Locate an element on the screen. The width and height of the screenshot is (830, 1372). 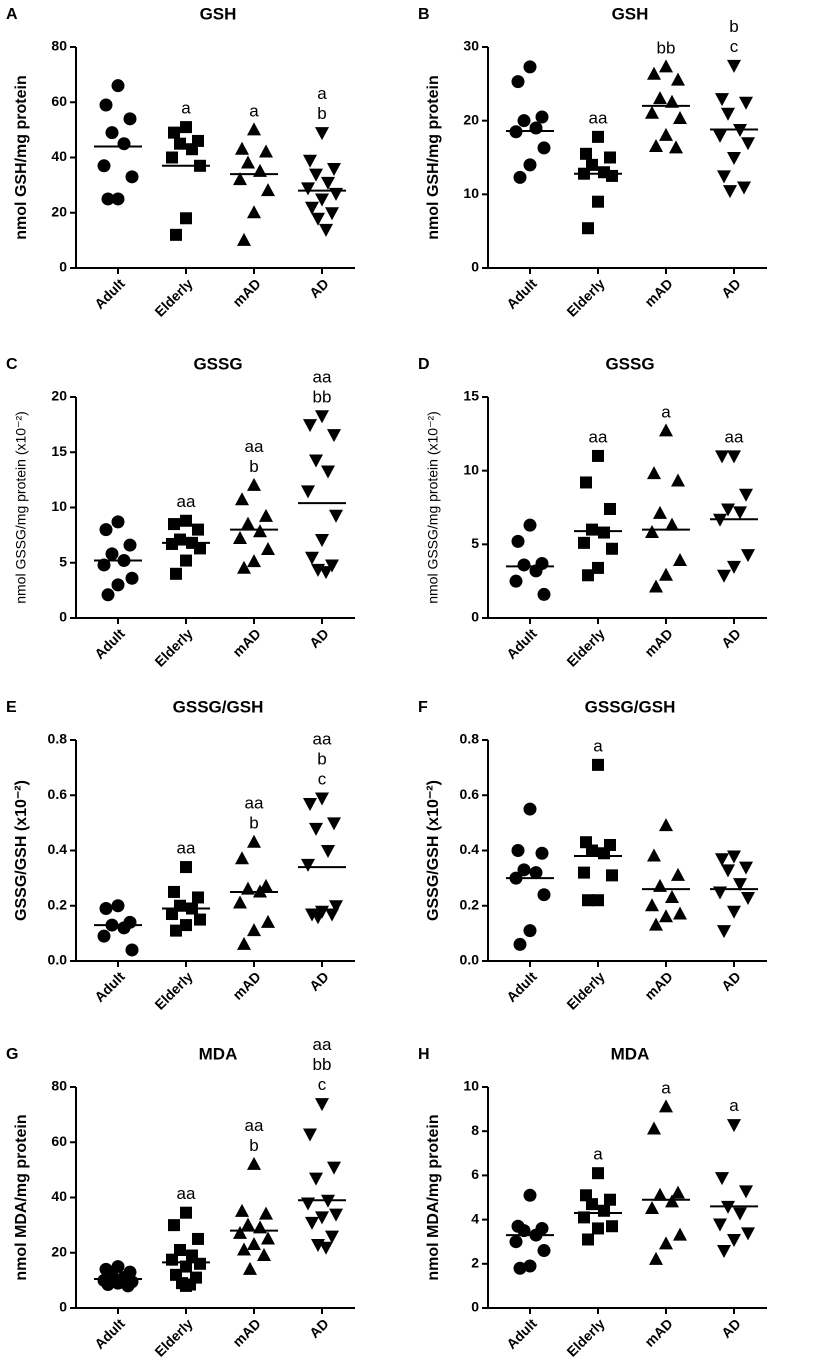
y-tick-label: 0.0 is located at coordinates (470, 960).